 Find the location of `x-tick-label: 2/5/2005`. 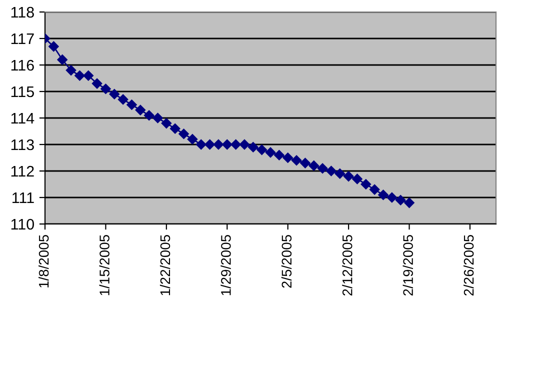

x-tick-label: 2/5/2005 is located at coordinates (286, 261).